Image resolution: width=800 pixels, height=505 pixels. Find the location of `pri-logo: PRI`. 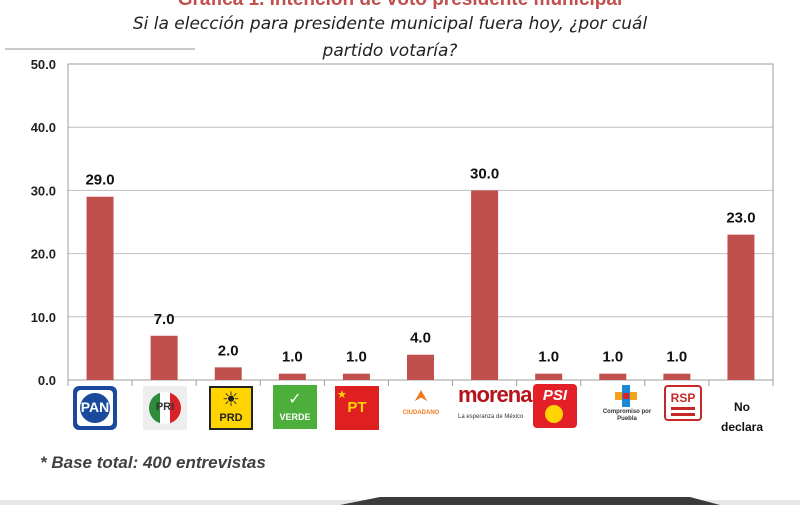

pri-logo: PRI is located at coordinates (165, 408).